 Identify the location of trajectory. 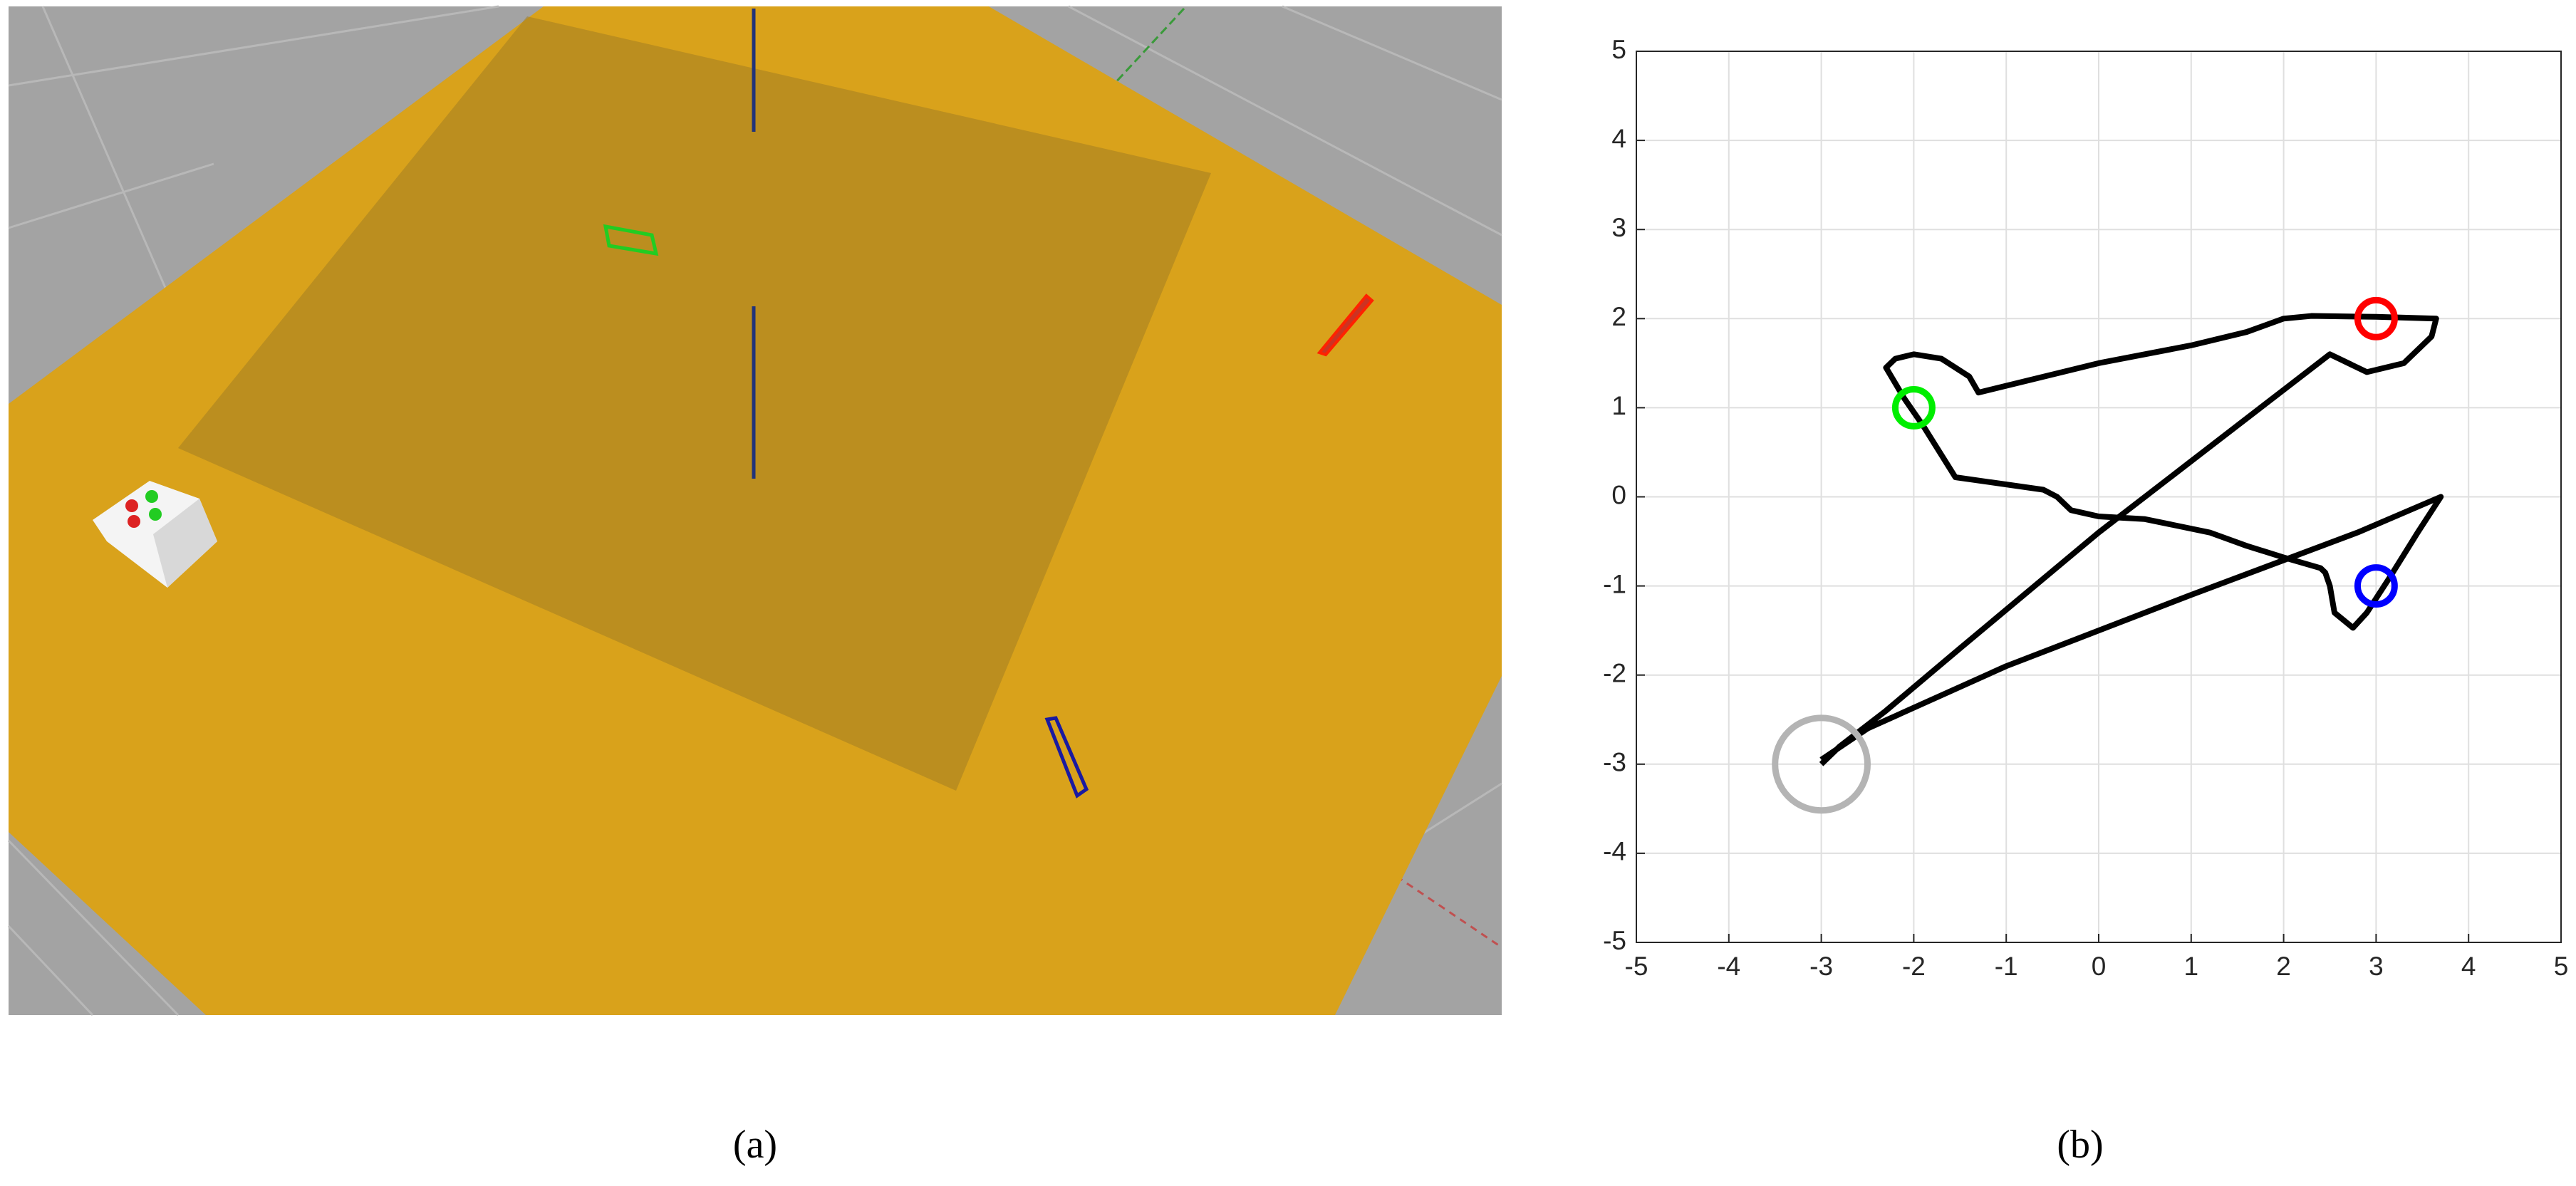
(2131, 539).